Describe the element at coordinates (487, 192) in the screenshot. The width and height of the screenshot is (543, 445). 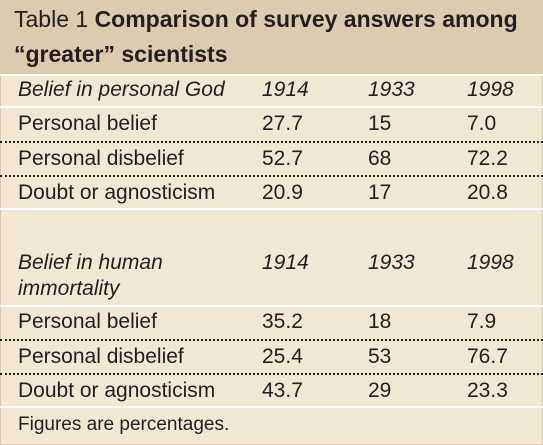
I see `s1-row3-1998: 20.8` at that location.